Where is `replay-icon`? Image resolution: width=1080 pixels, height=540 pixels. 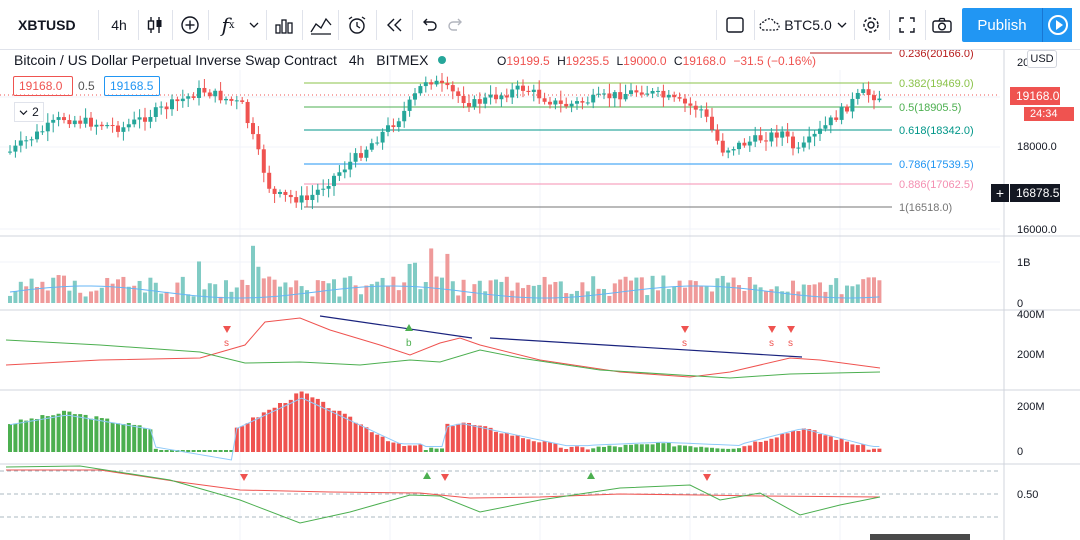
replay-icon is located at coordinates (395, 25).